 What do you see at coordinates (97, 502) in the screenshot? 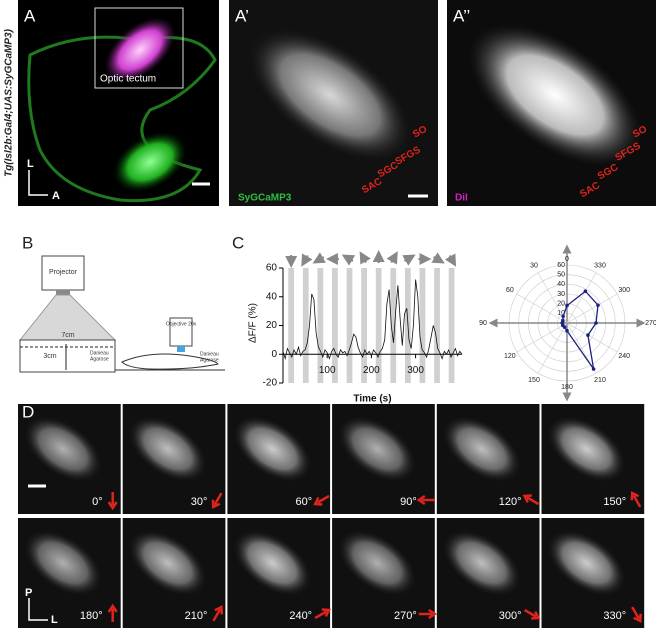
I see `angle-label: 0°` at bounding box center [97, 502].